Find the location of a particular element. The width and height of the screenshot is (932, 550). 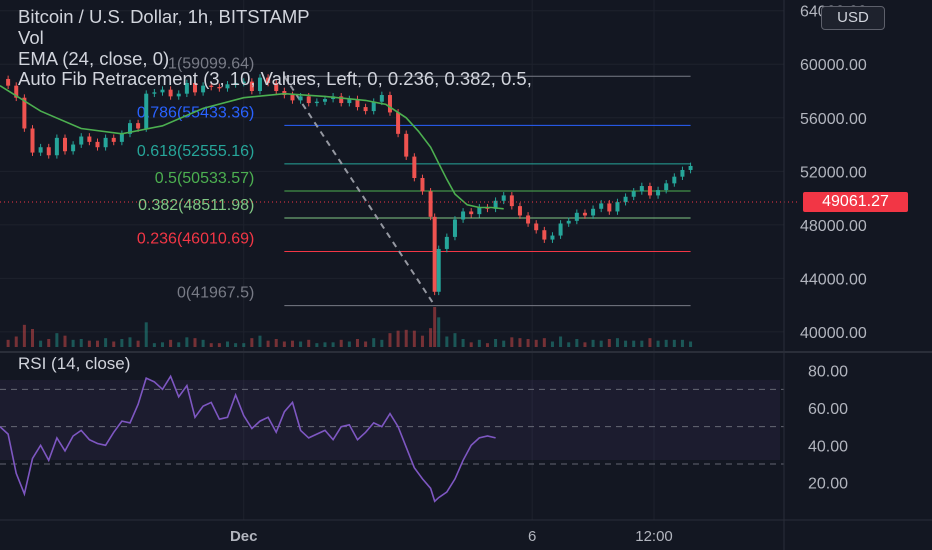

ema-line is located at coordinates (252, 147).